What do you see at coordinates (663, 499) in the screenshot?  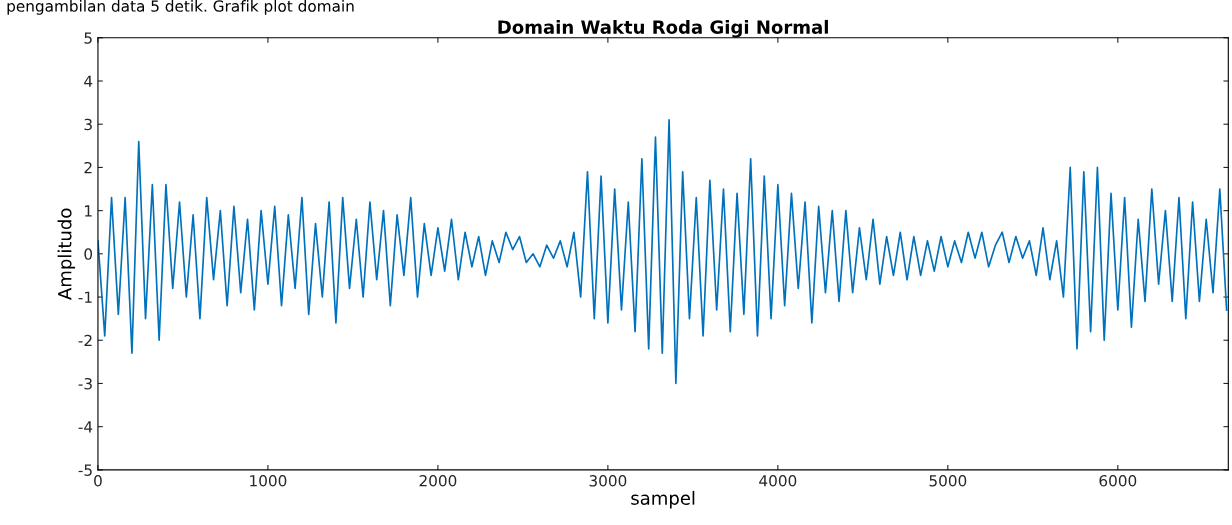 I see `x-axis-title: sampel` at bounding box center [663, 499].